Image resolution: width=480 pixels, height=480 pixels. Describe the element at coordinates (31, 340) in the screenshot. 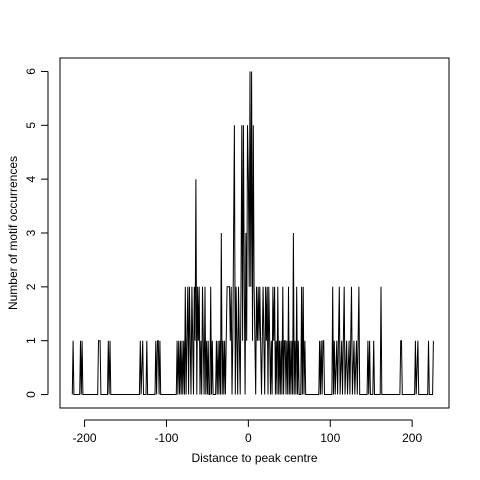

I see `y-tick-label: 1` at that location.